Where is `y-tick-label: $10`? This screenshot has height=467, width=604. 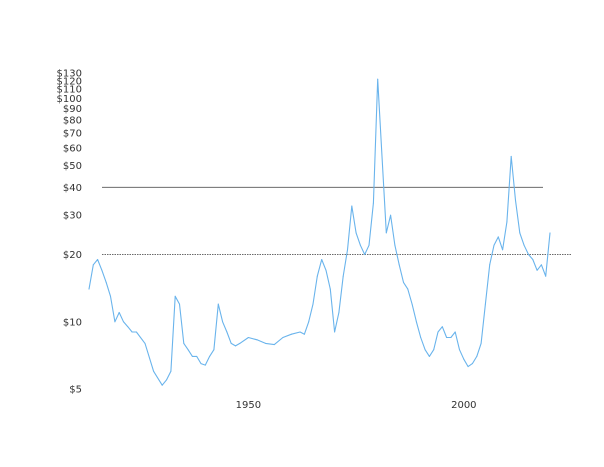
y-tick-label: $10 is located at coordinates (72, 322).